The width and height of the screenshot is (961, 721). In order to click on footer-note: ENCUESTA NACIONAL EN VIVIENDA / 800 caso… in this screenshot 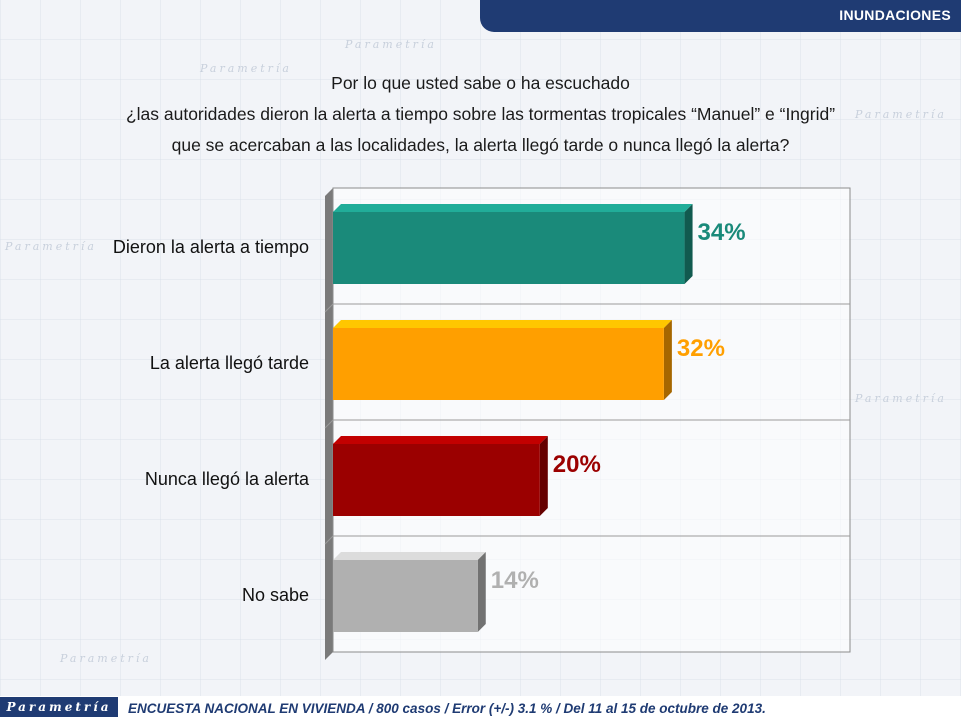, I will do `click(447, 708)`.